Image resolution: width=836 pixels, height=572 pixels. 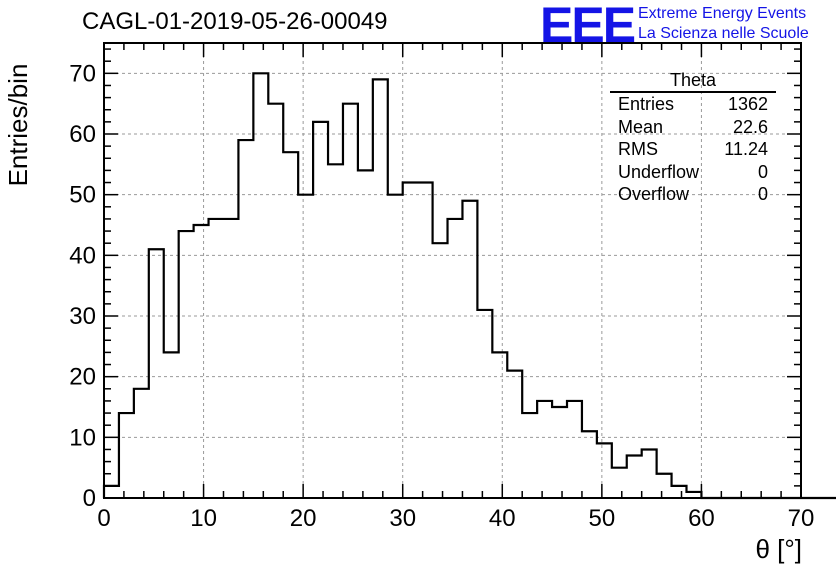 I want to click on x-tick-label: 0, so click(x=103, y=518).